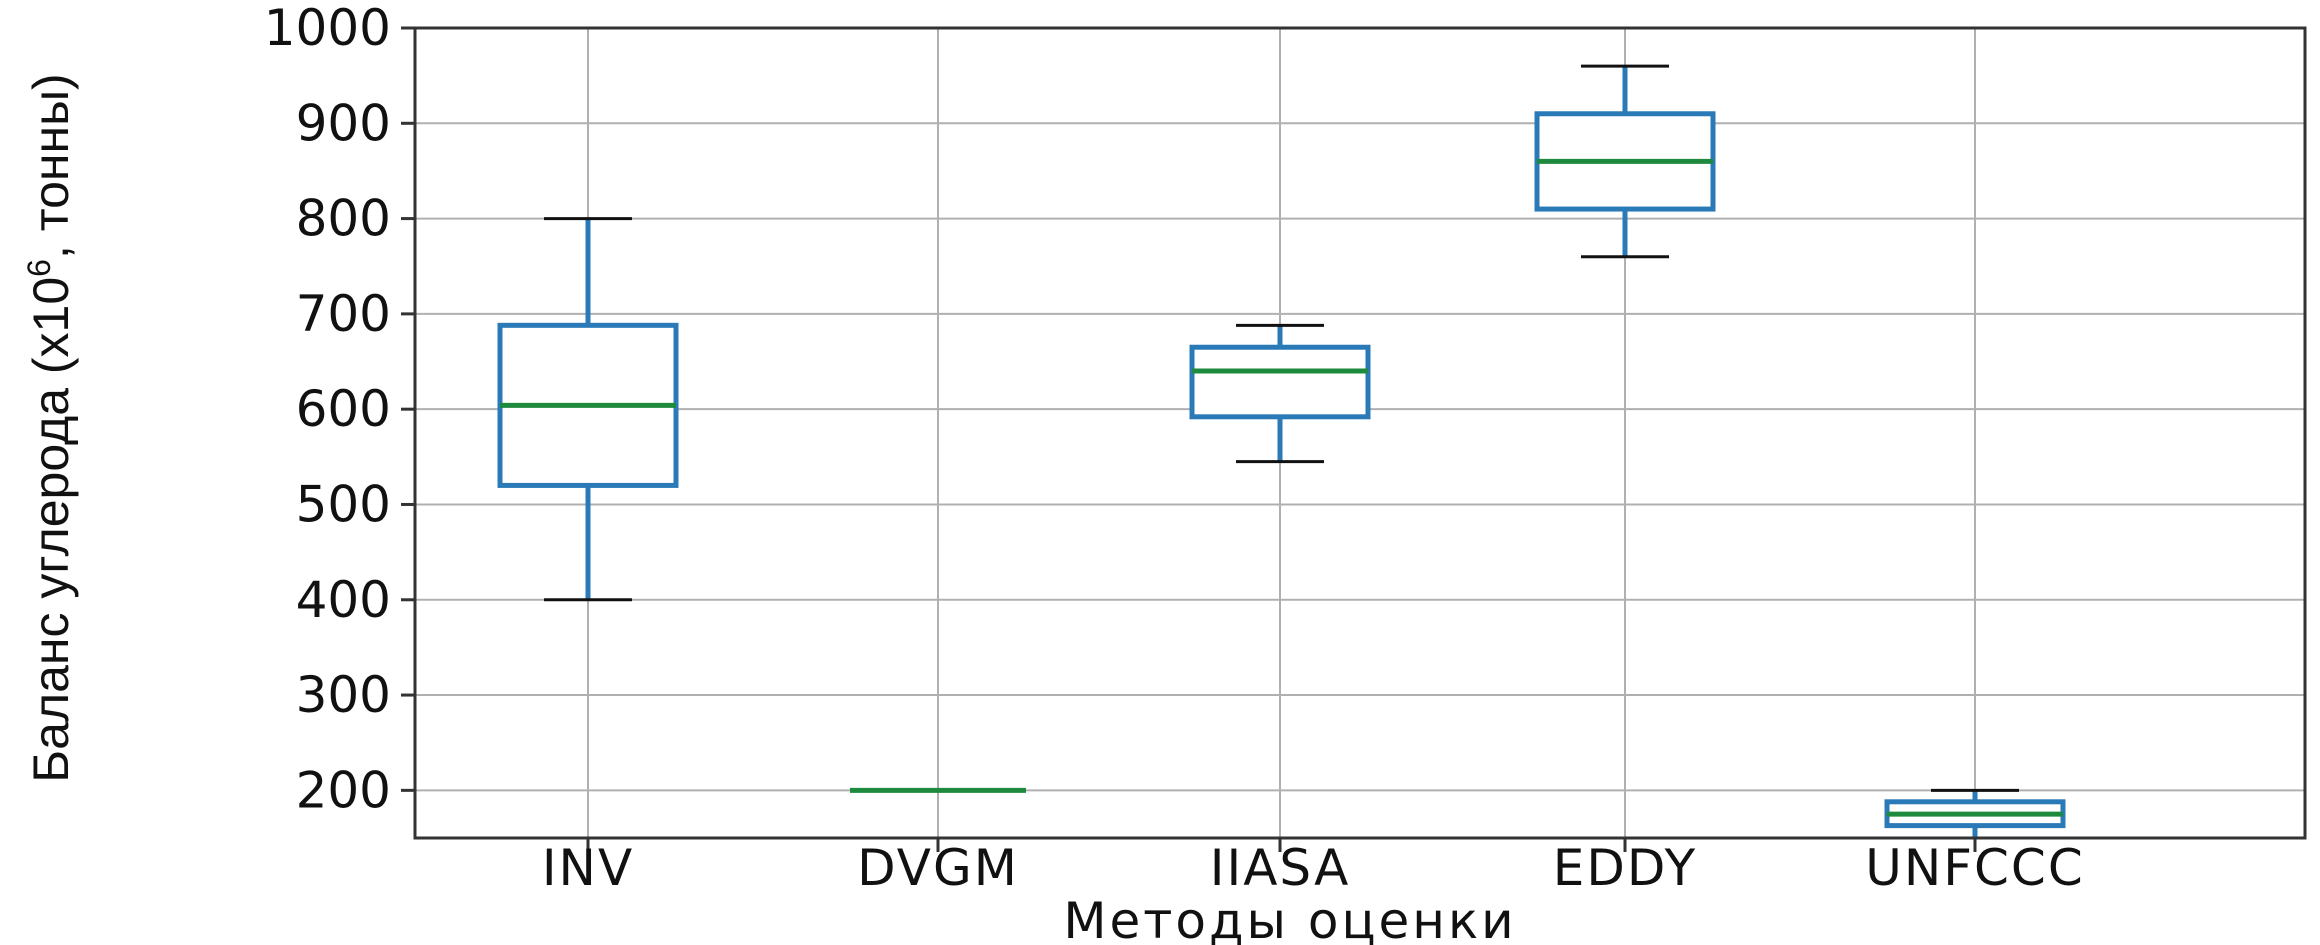 This screenshot has width=2320, height=945. Describe the element at coordinates (1280, 868) in the screenshot. I see `x-tick-label-iiasa: IIASA` at that location.